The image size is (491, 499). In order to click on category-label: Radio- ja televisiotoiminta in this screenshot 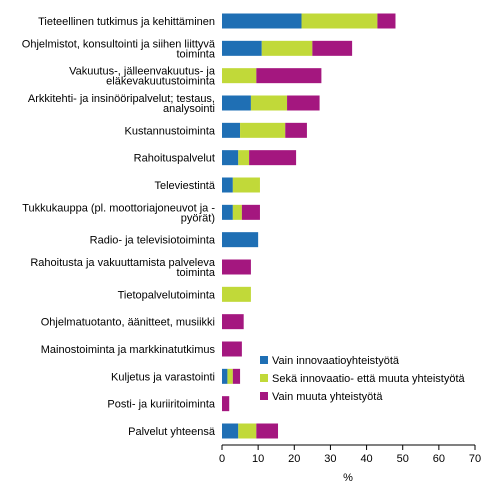, I will do `click(153, 241)`.